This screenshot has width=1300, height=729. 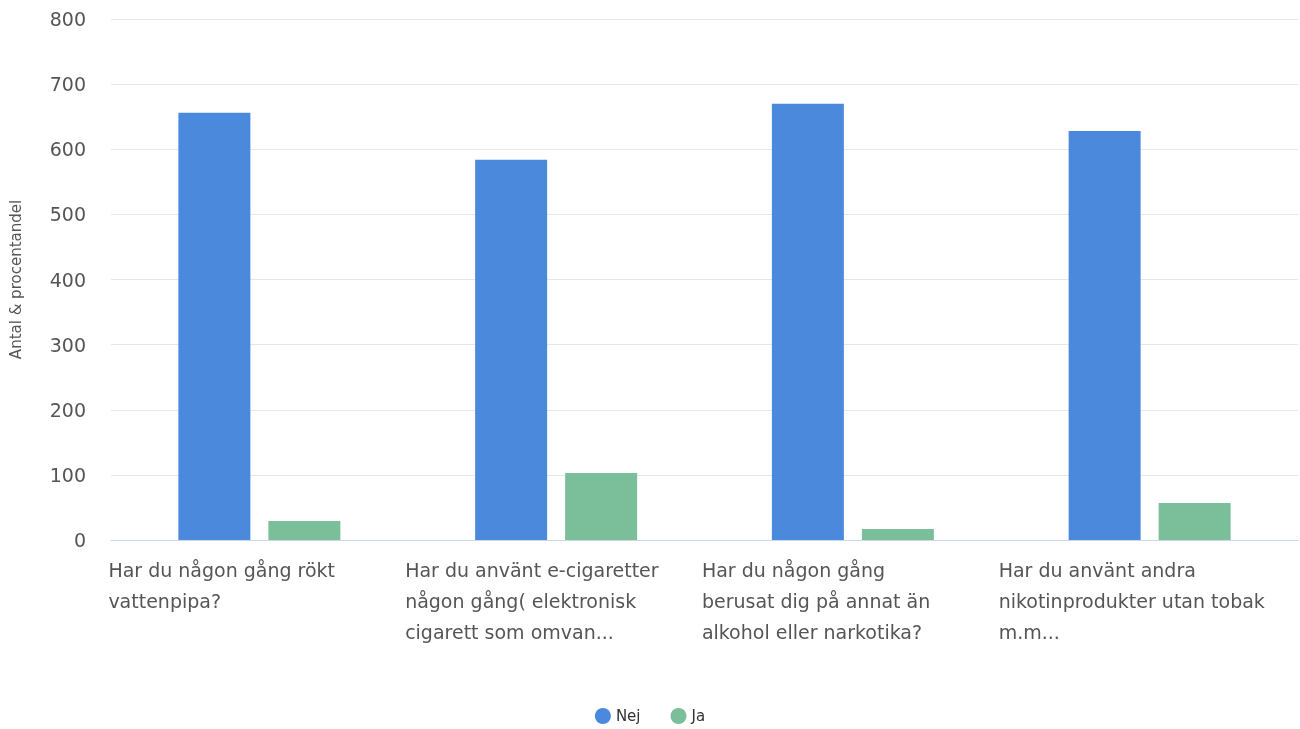 What do you see at coordinates (79, 540) in the screenshot?
I see `y-tick-label: 0` at bounding box center [79, 540].